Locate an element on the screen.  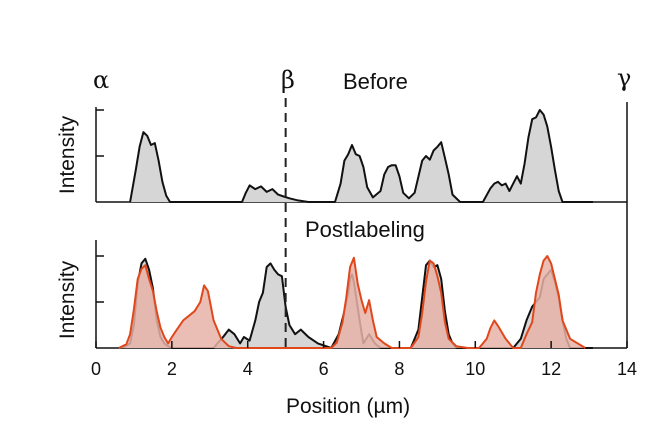
x-tick-label: 0 is located at coordinates (96, 369).